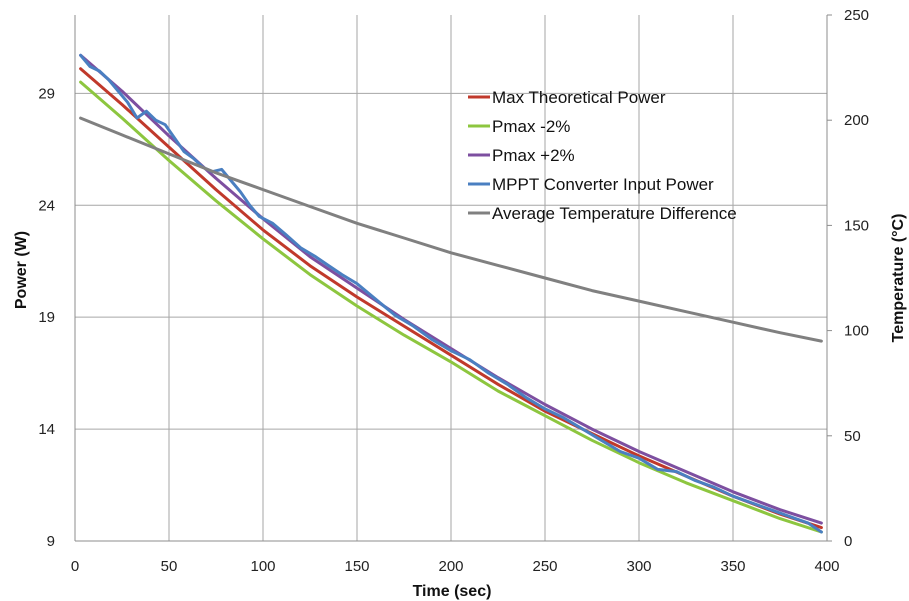  What do you see at coordinates (533, 155) in the screenshot?
I see `legend-label: Pmax +2%` at bounding box center [533, 155].